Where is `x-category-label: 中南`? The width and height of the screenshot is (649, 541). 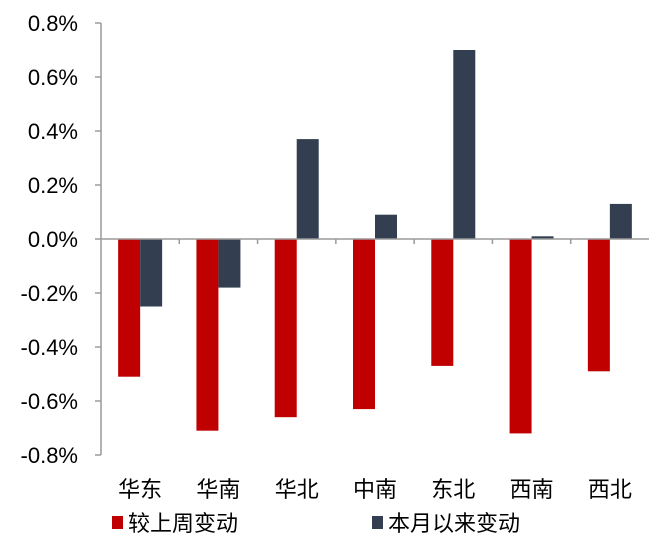 x-category-label: 中南 is located at coordinates (375, 490).